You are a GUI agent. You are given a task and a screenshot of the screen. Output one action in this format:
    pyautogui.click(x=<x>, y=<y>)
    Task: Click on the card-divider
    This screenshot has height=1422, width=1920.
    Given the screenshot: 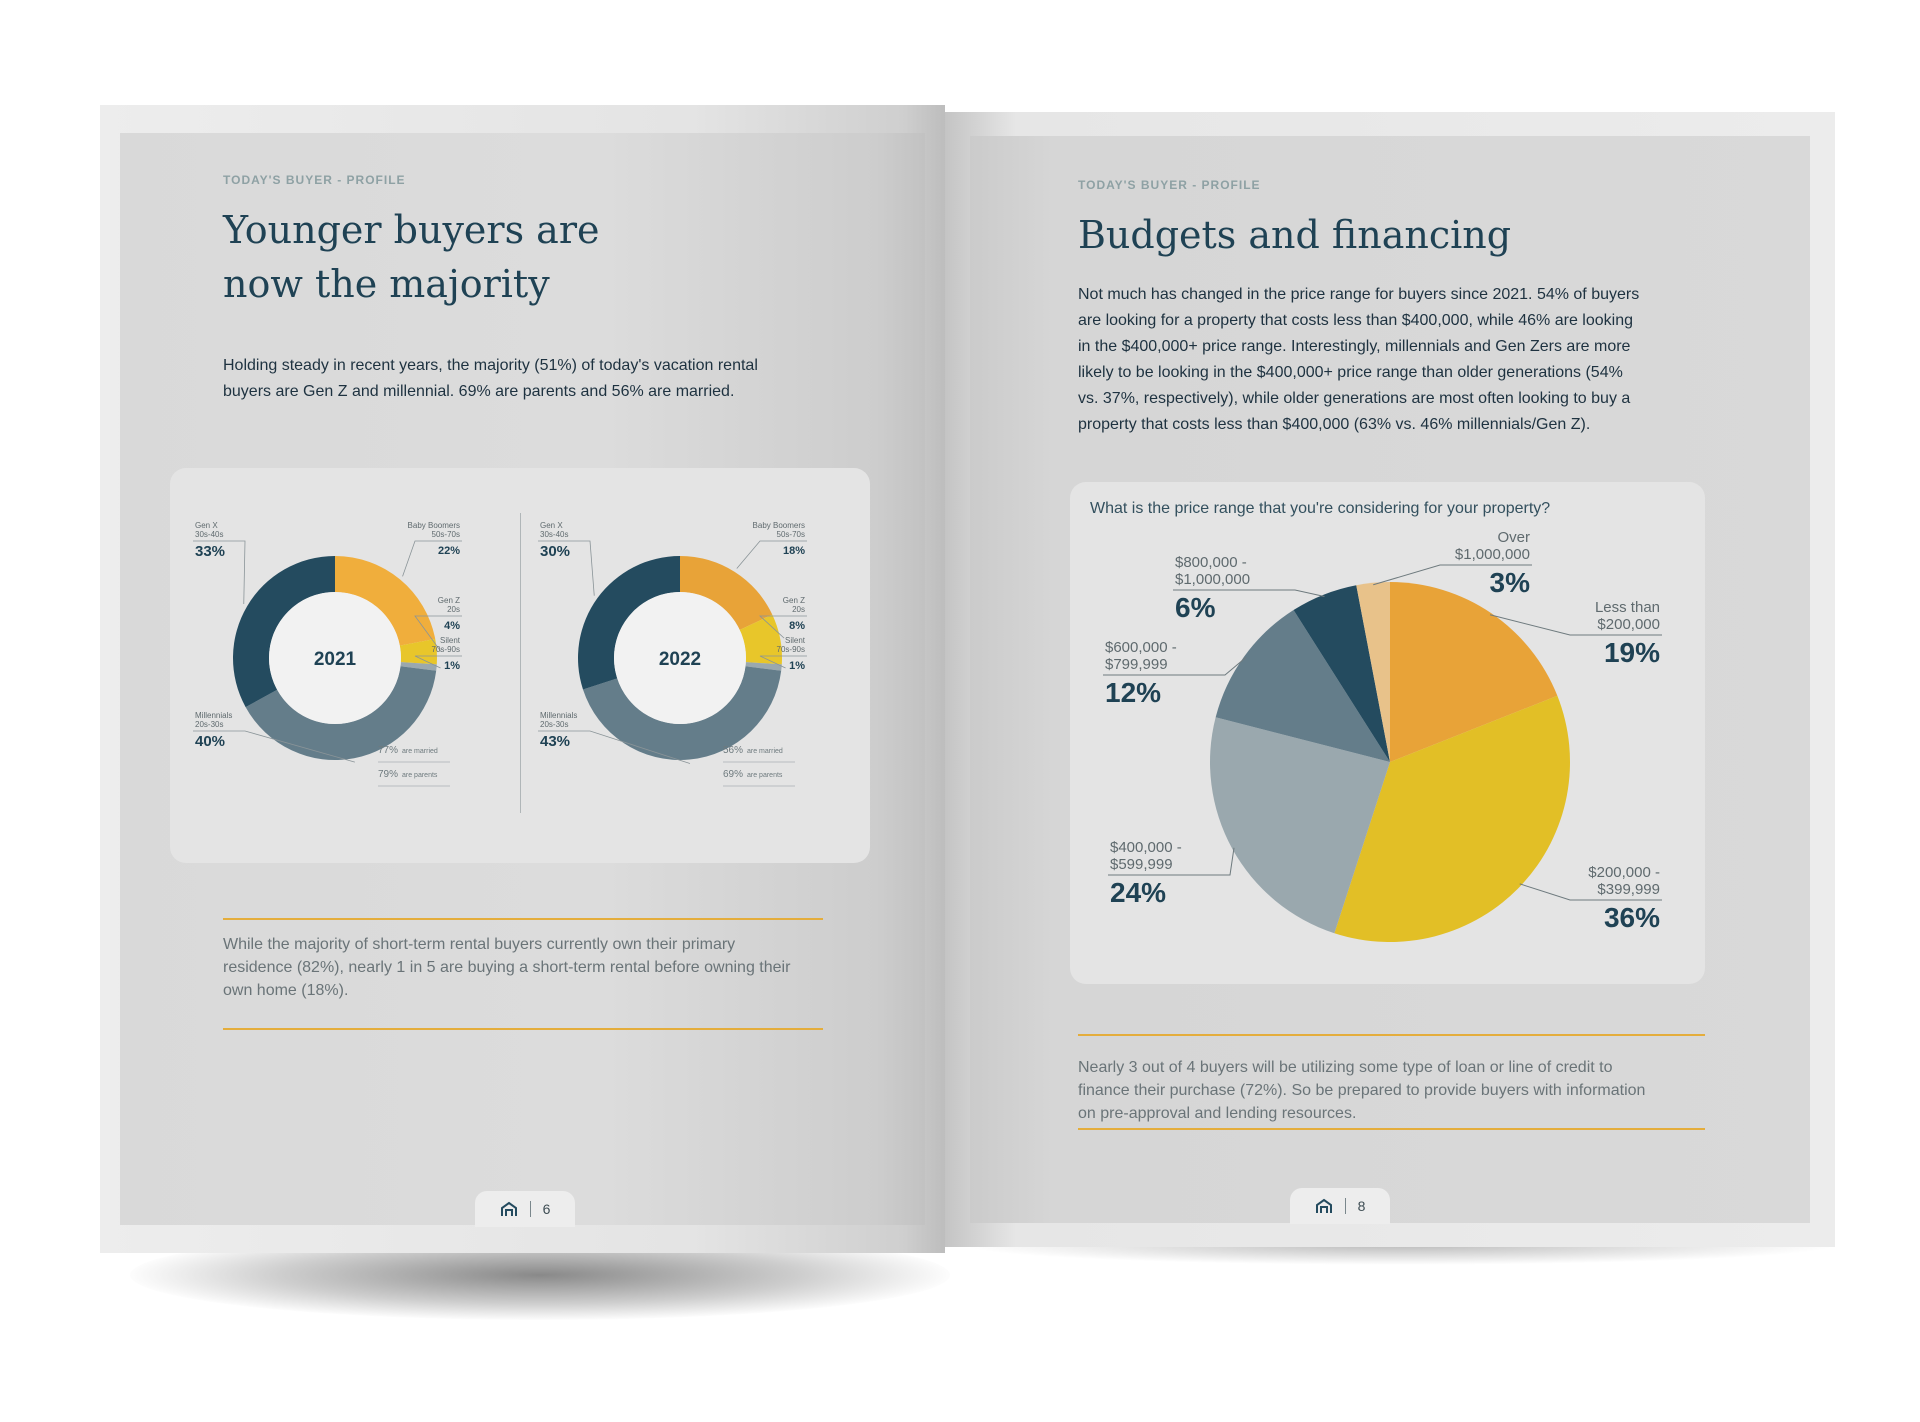 What is the action you would take?
    pyautogui.click(x=520, y=663)
    